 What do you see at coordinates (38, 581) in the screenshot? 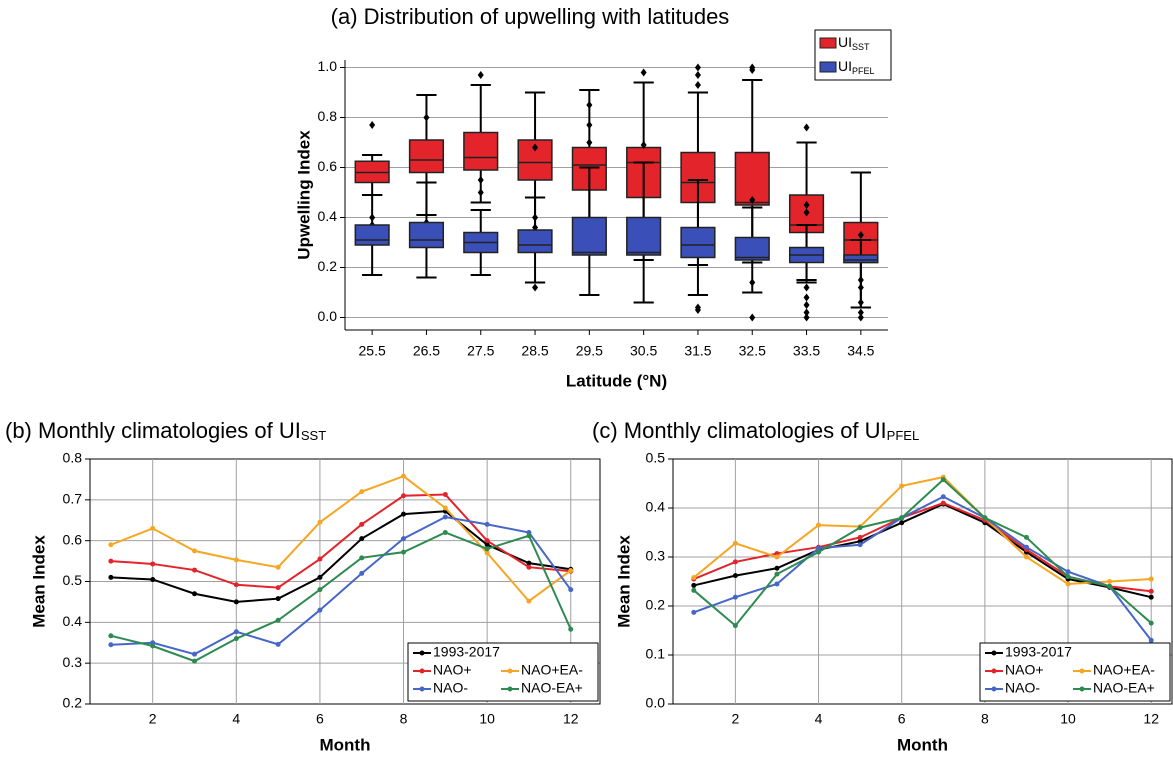
I see `y-axis-label: Mean Index` at bounding box center [38, 581].